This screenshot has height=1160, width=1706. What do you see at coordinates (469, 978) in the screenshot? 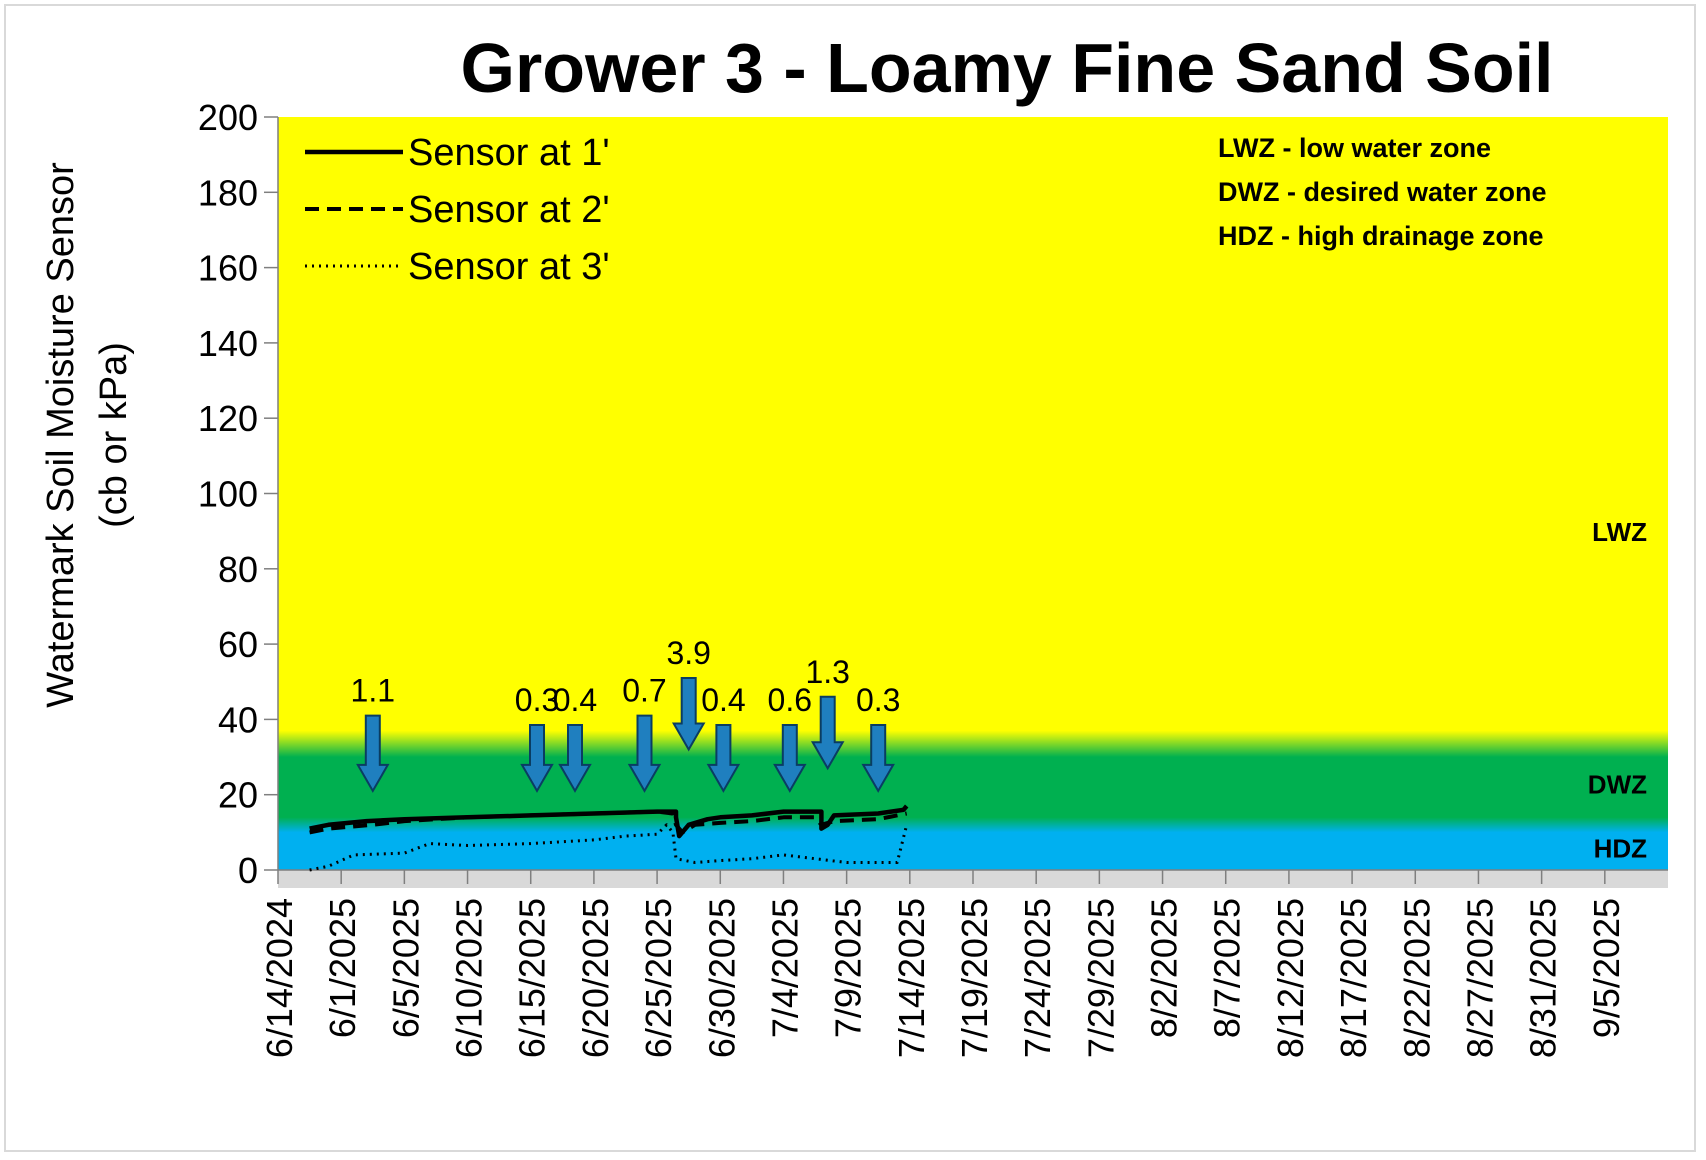
I see `x-tick-label: 6/10/2025` at bounding box center [469, 978].